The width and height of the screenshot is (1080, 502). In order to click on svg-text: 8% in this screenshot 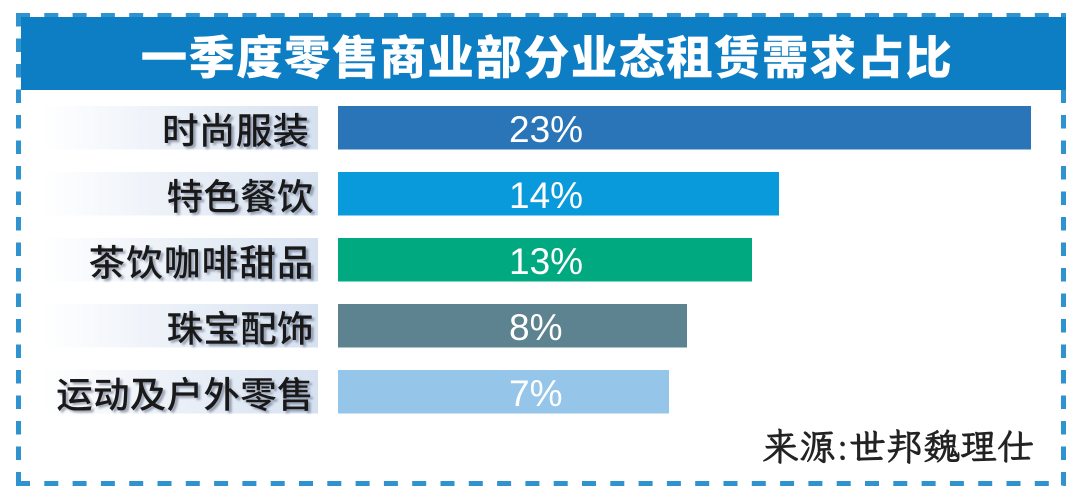, I will do `click(535, 327)`.